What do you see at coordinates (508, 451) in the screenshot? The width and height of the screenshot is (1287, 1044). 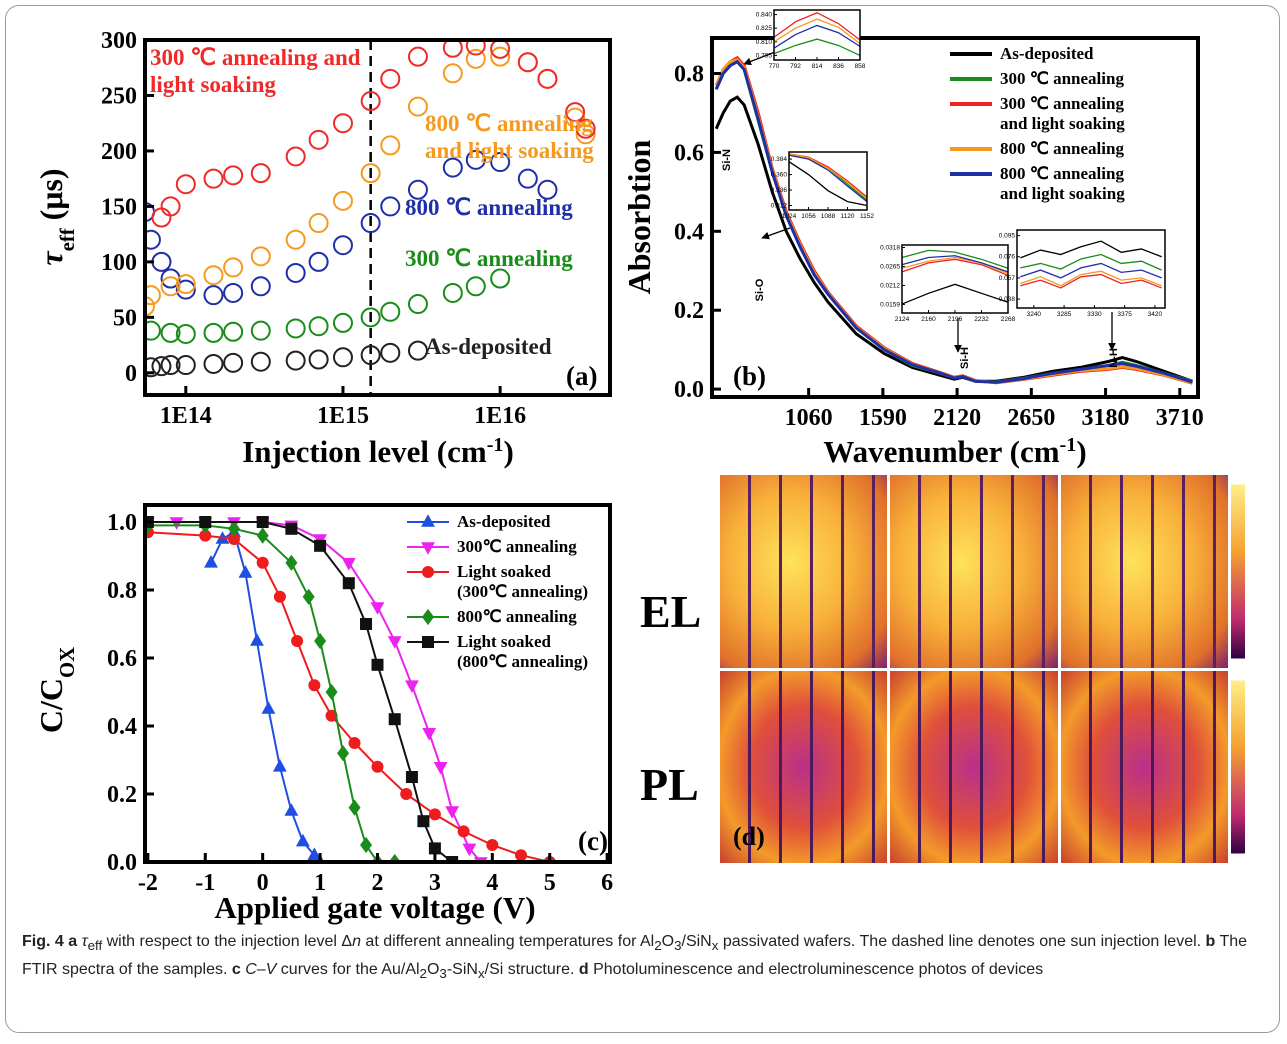 I see `label-part: )` at bounding box center [508, 451].